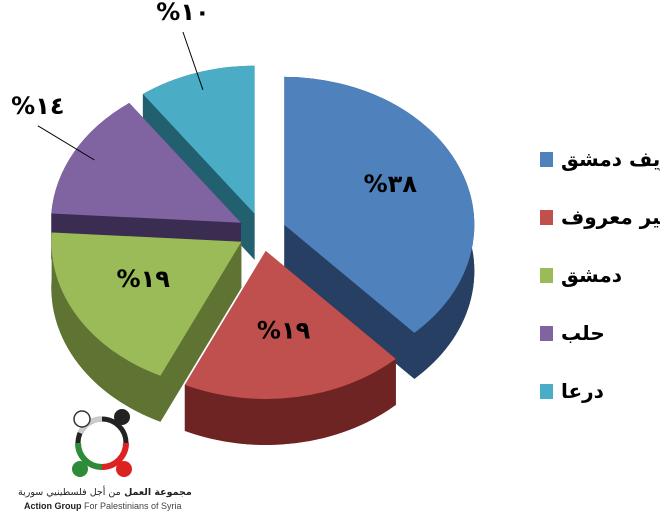 Image resolution: width=660 pixels, height=520 pixels. I want to click on legend: ريف دمشق غير معروف دمشق حلب درعا, so click(600, 275).